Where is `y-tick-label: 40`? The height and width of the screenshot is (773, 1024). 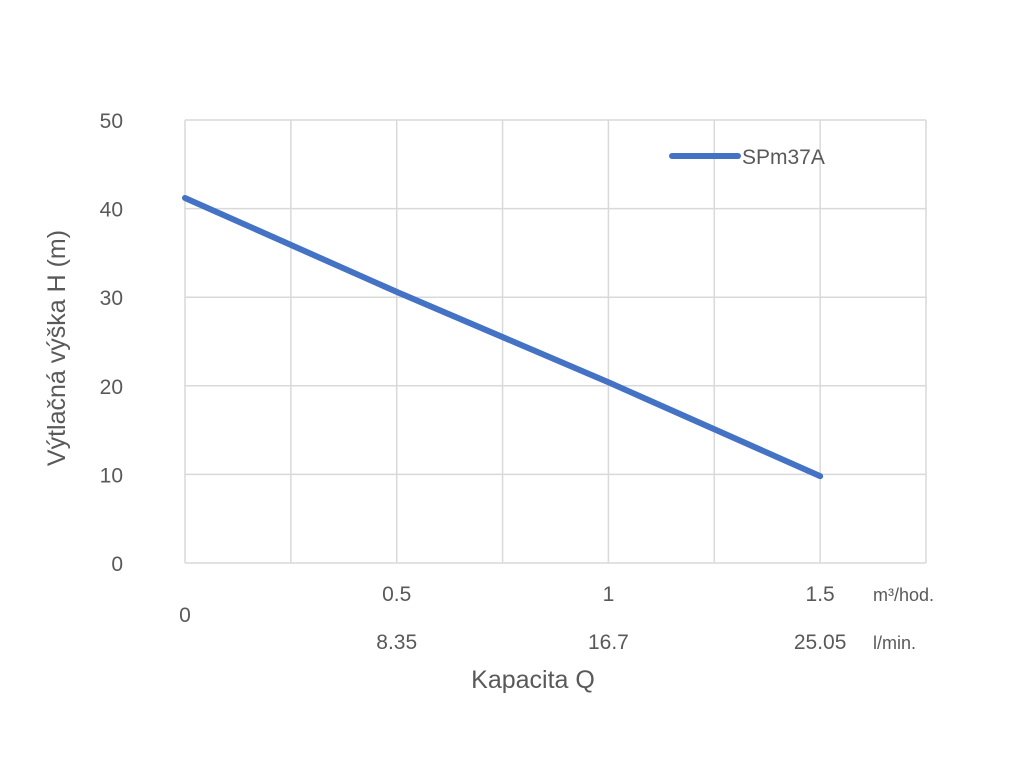
y-tick-label: 40 is located at coordinates (111, 210).